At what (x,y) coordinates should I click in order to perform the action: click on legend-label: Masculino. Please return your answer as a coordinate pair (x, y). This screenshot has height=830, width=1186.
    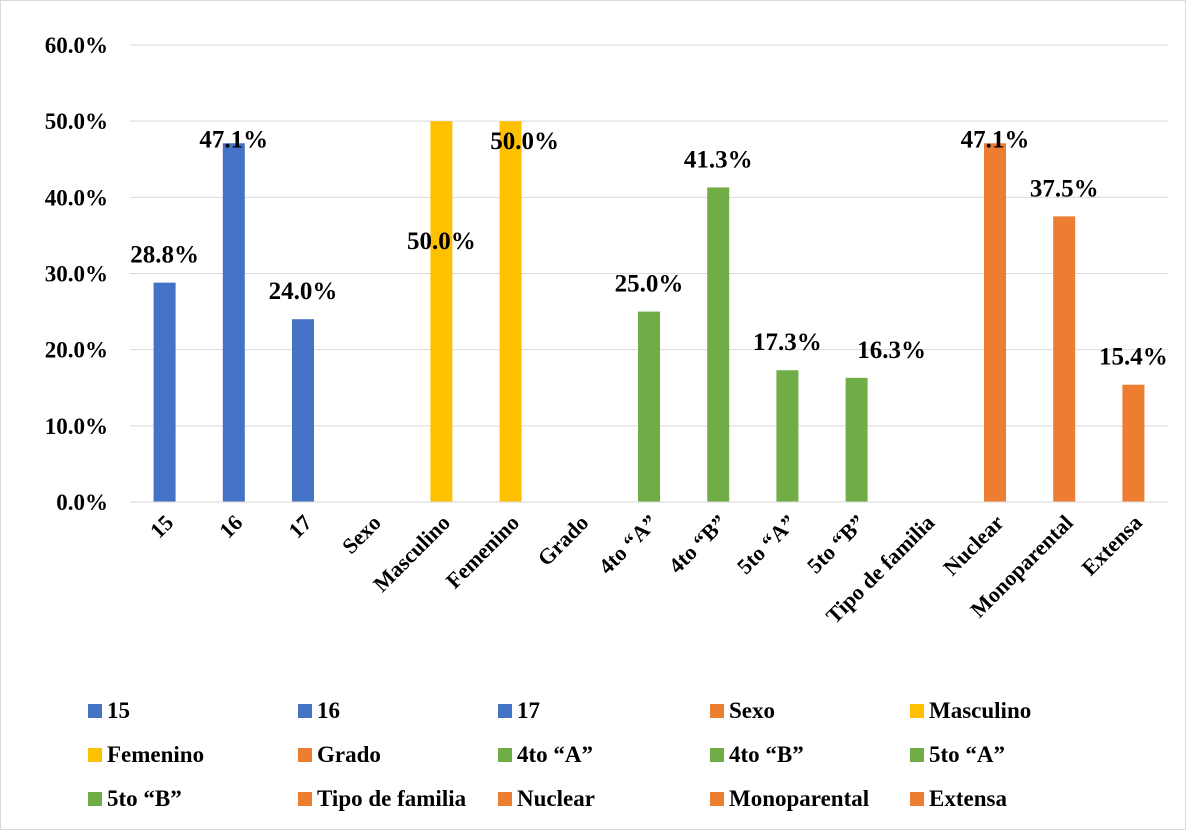
    Looking at the image, I should click on (980, 710).